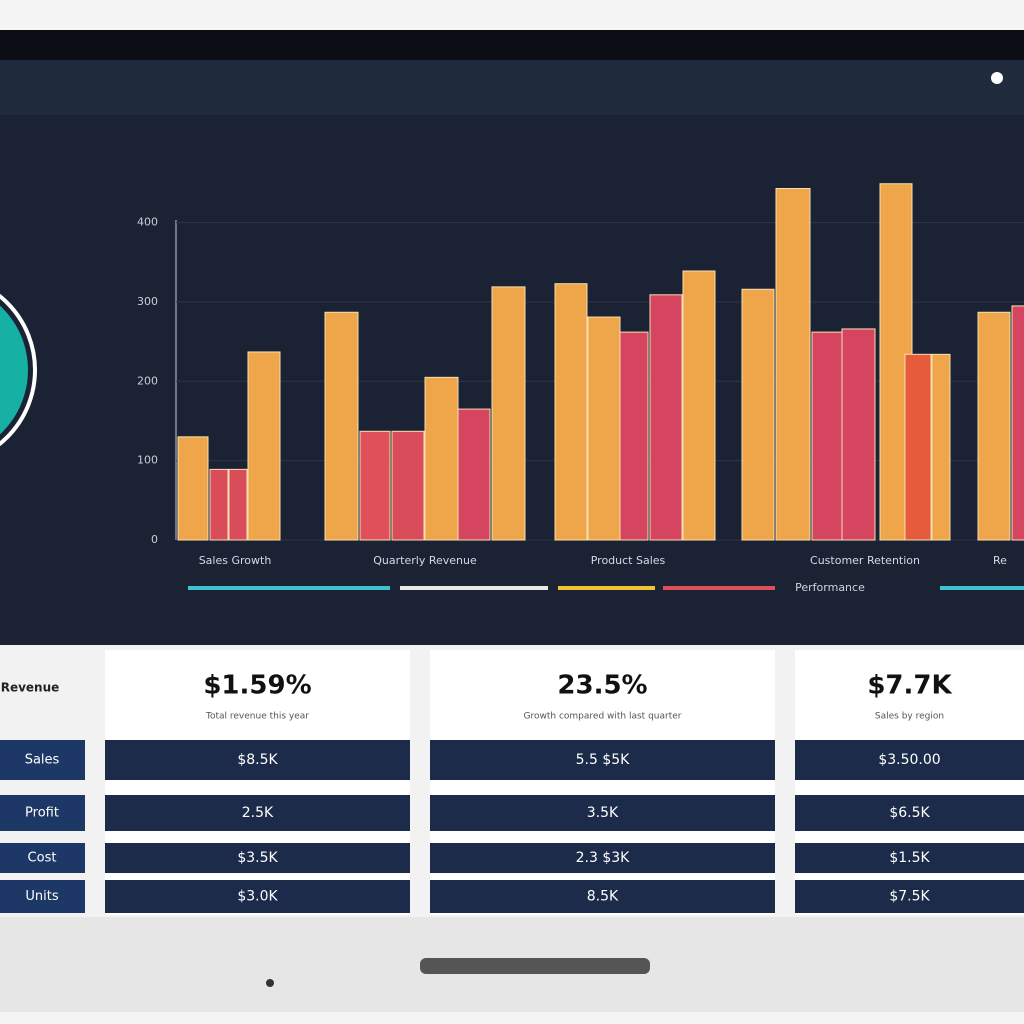 The height and width of the screenshot is (1024, 1024). Describe the element at coordinates (425, 560) in the screenshot. I see `group-label: Quarterly Revenue` at that location.